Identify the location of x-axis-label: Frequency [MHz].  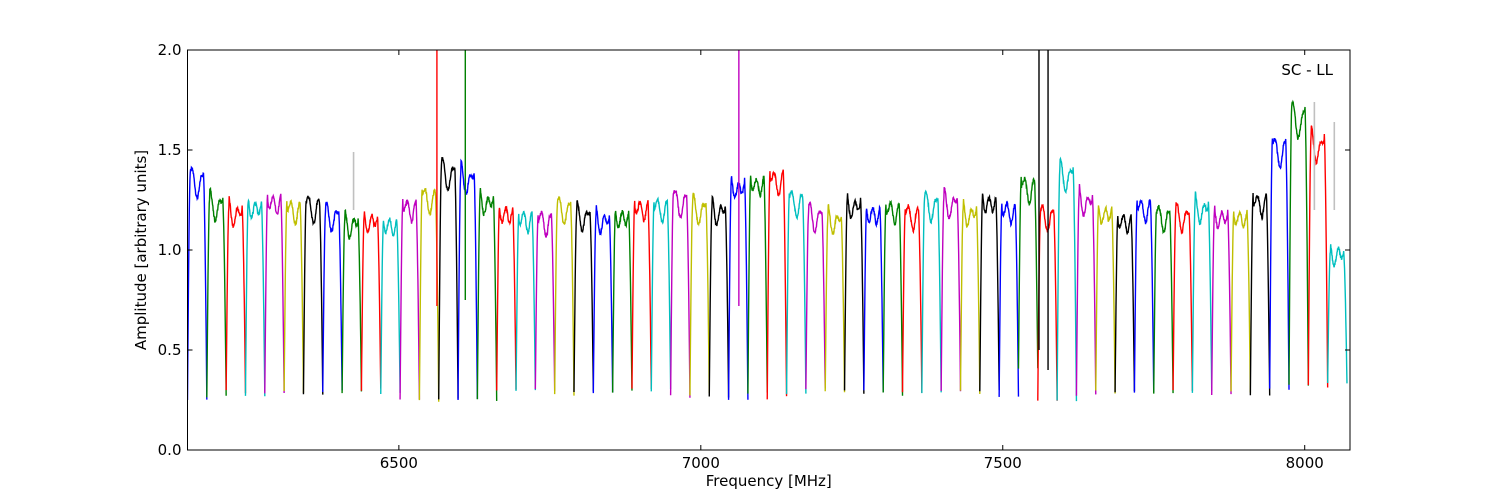
(769, 481).